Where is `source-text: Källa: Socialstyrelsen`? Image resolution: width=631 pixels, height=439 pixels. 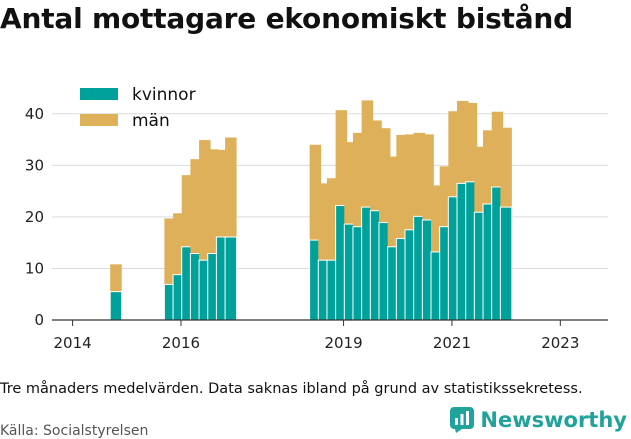
source-text: Källa: Socialstyrelsen is located at coordinates (74, 431).